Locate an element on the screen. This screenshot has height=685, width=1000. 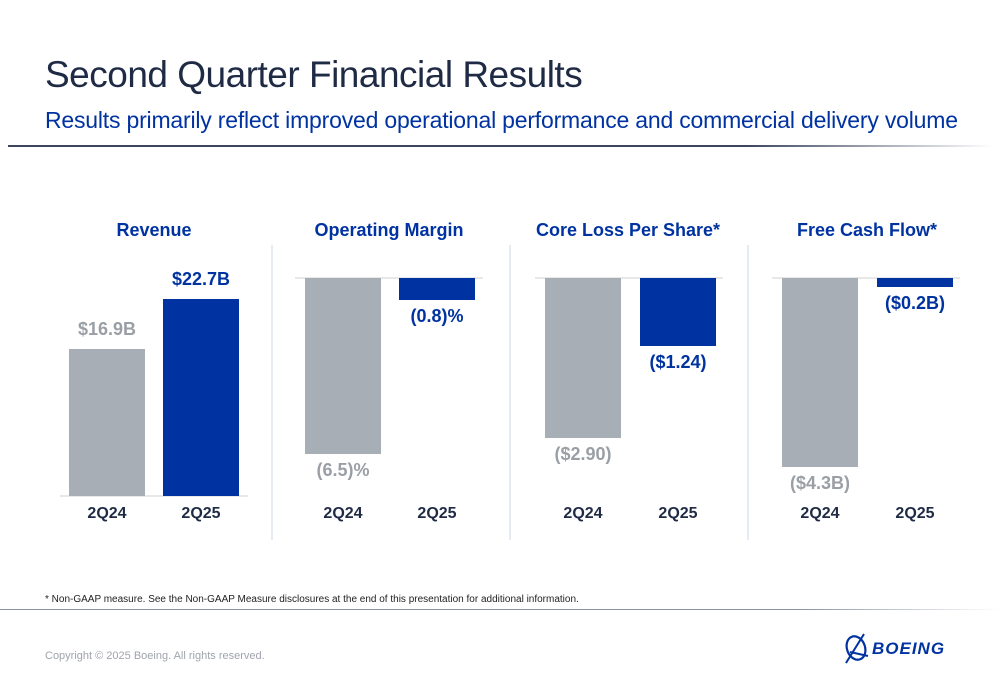
svg-text: BOEING is located at coordinates (908, 648).